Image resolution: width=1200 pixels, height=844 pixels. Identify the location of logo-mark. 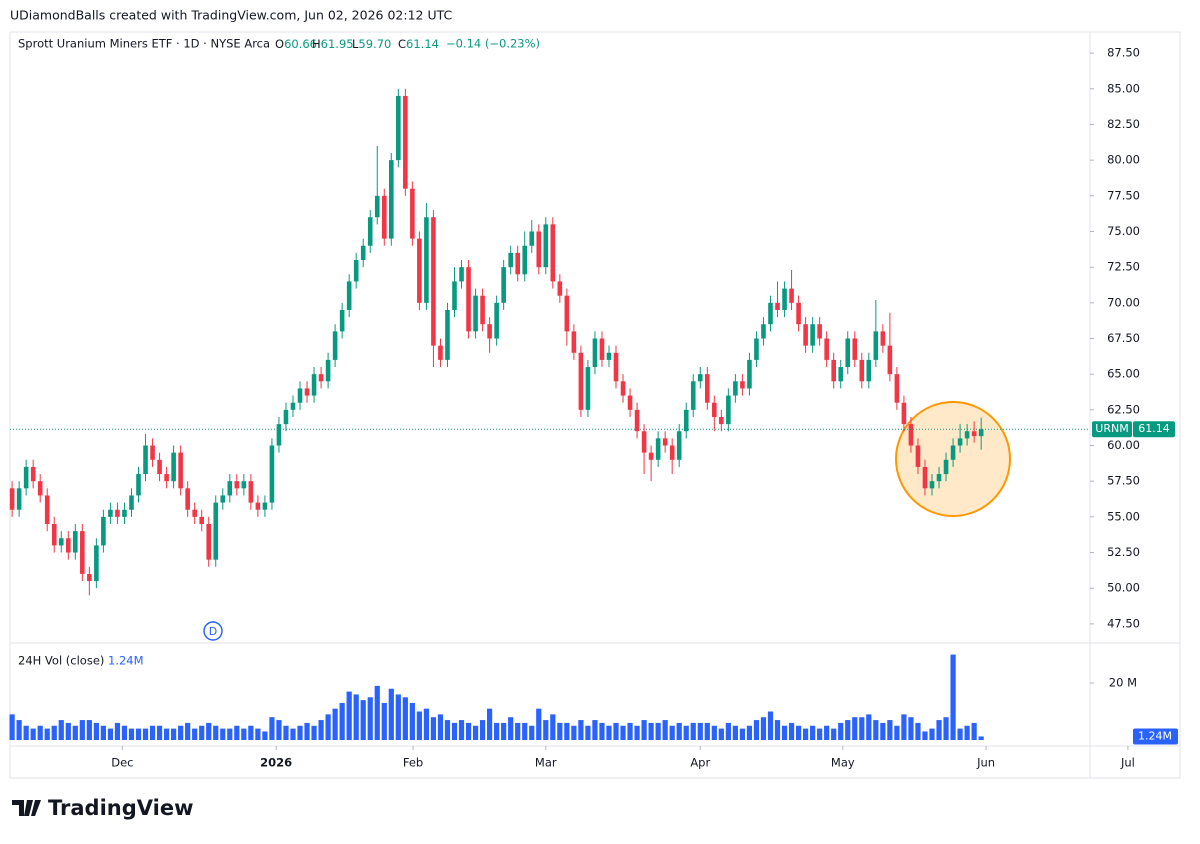
(26, 808).